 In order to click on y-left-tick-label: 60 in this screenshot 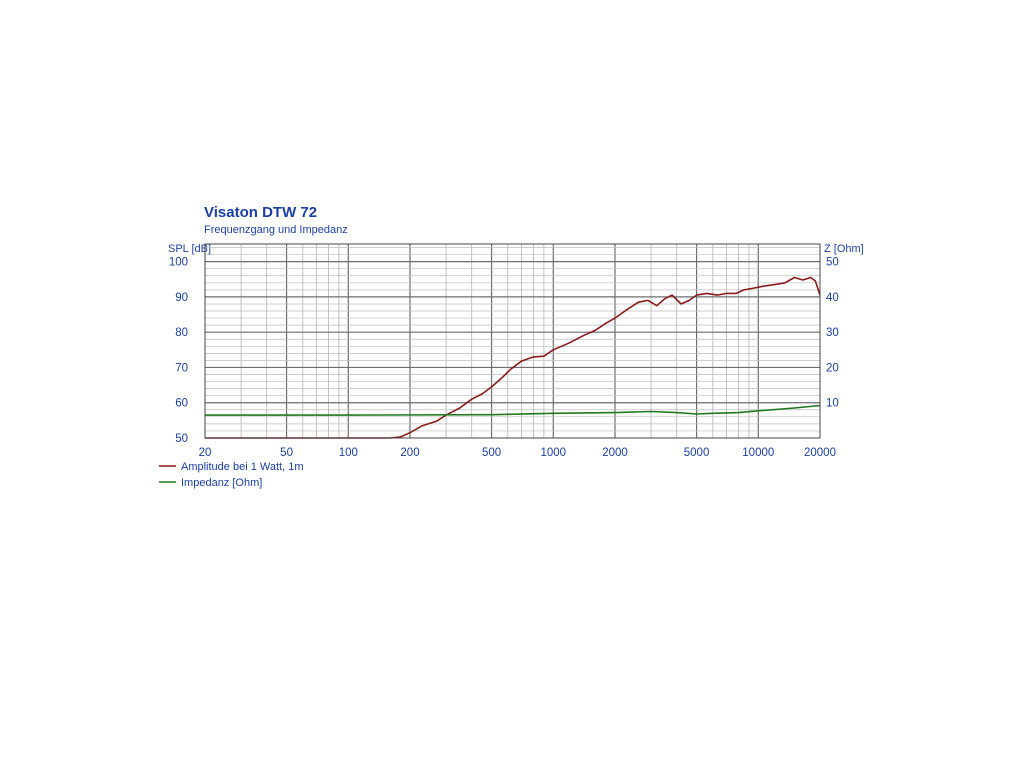, I will do `click(181, 404)`.